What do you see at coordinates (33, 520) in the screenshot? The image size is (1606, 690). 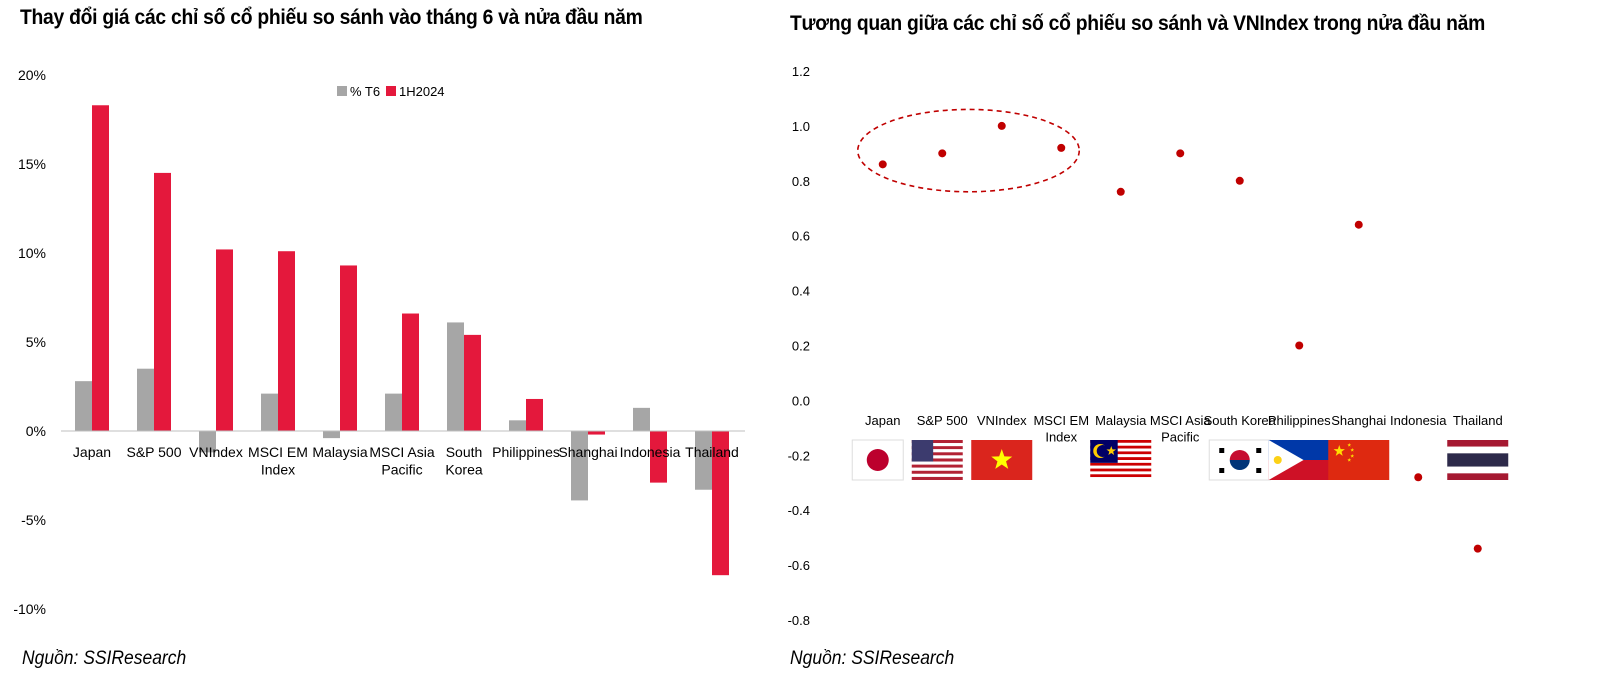 I see `y-tick-label: -5%` at bounding box center [33, 520].